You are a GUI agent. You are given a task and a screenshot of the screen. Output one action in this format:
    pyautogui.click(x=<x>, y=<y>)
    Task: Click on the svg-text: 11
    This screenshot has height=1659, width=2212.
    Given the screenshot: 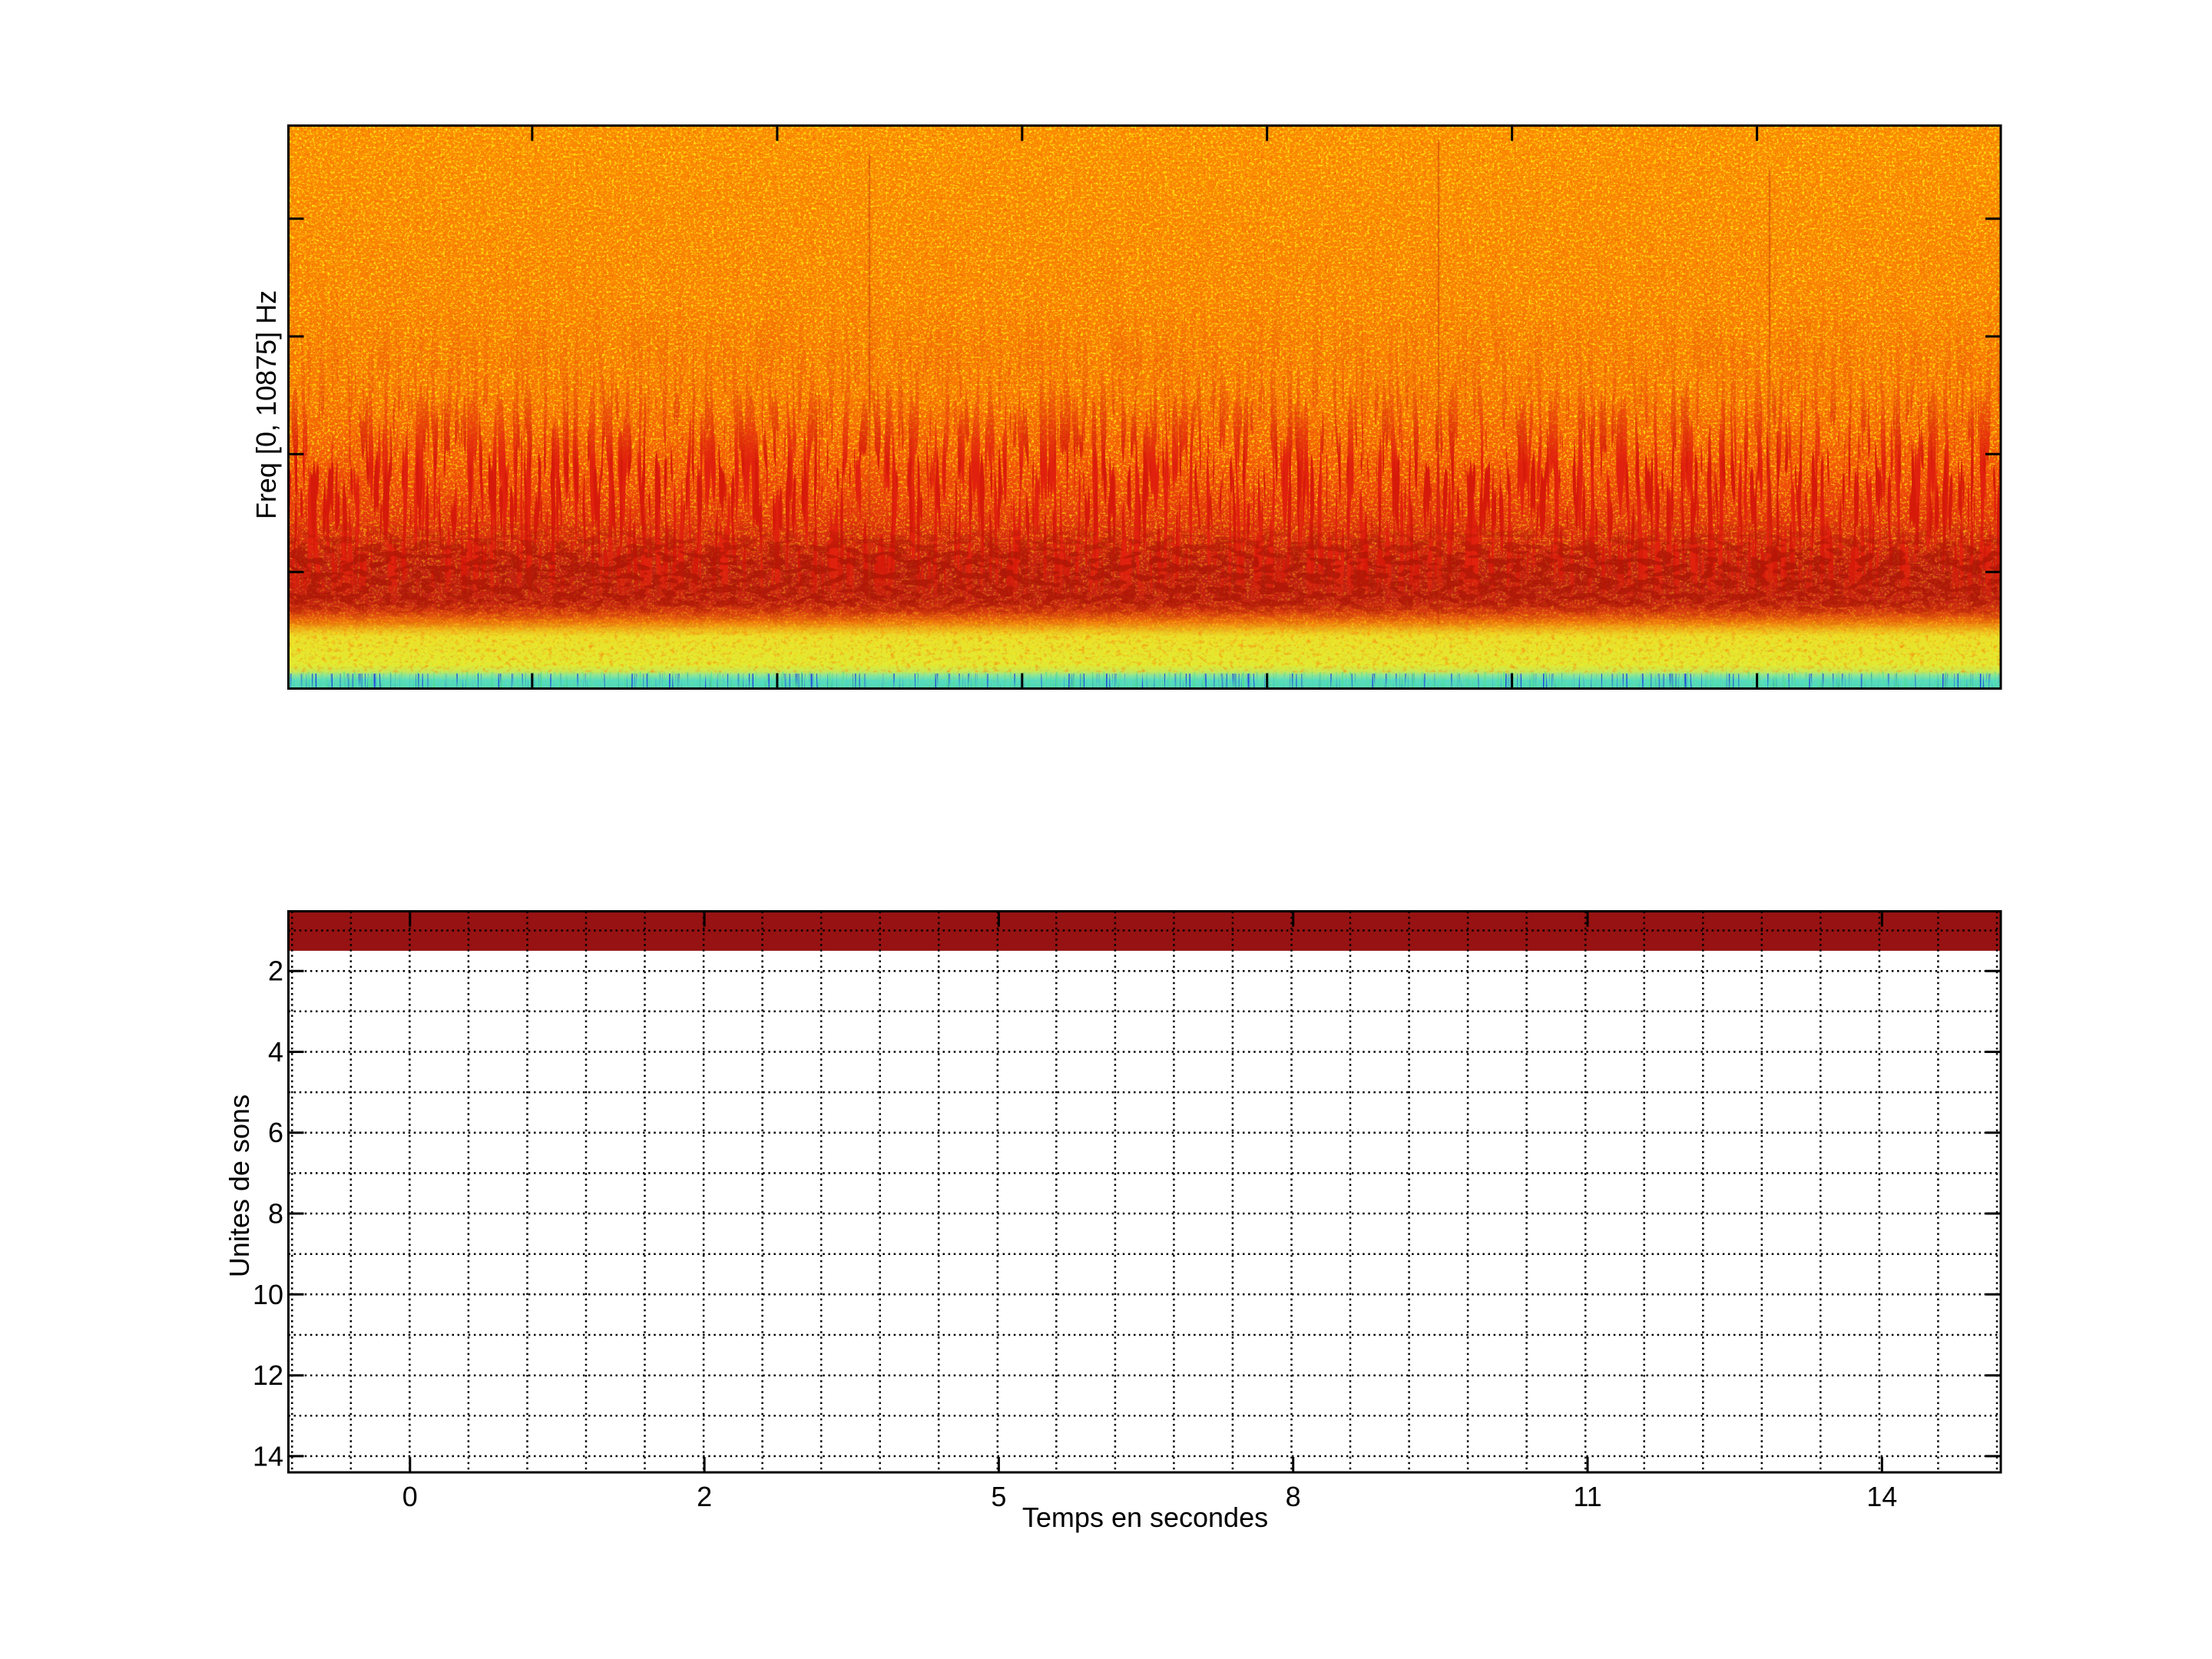 What is the action you would take?
    pyautogui.click(x=1587, y=1497)
    